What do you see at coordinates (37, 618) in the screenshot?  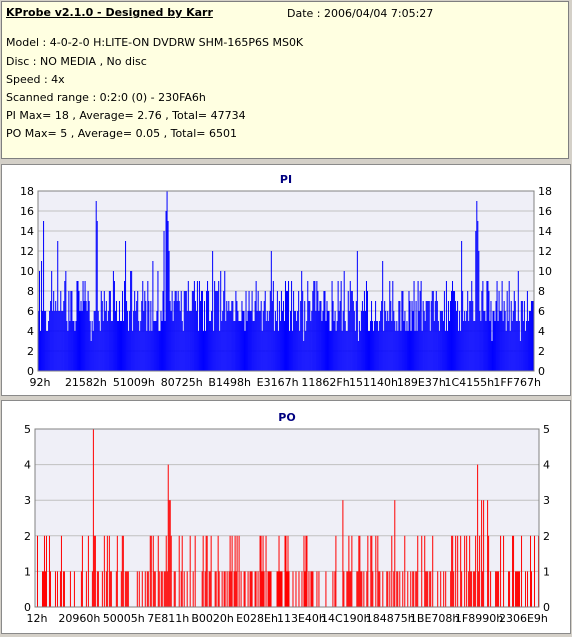 I see `x-tick-label: 12h` at bounding box center [37, 618].